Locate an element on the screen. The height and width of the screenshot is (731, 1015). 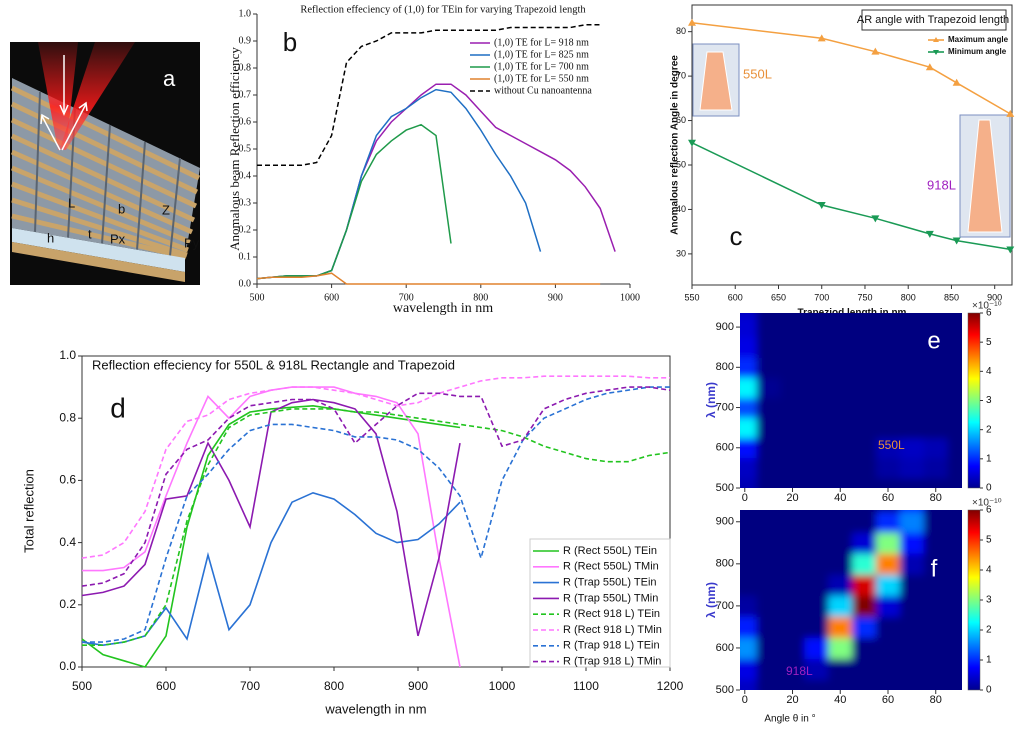
illustration: a L b Z h Px t Py is located at coordinates (105, 163).